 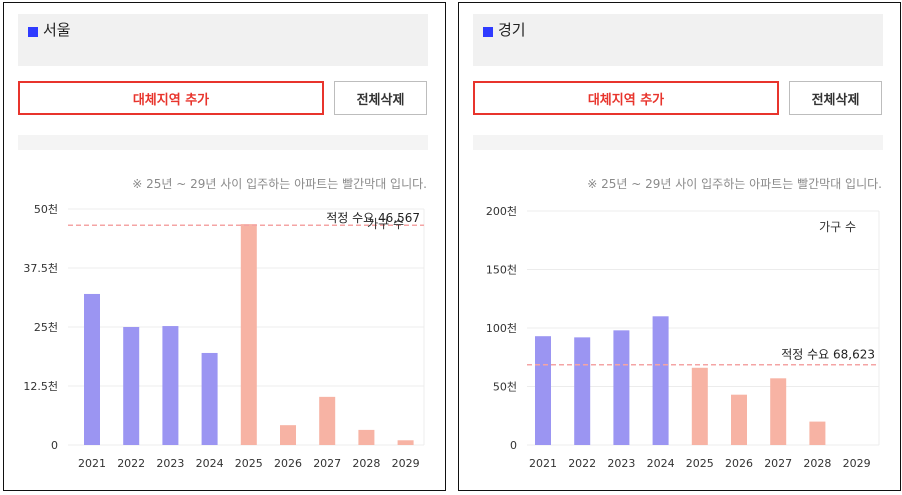 What do you see at coordinates (512, 30) in the screenshot?
I see `region-title: 경기` at bounding box center [512, 30].